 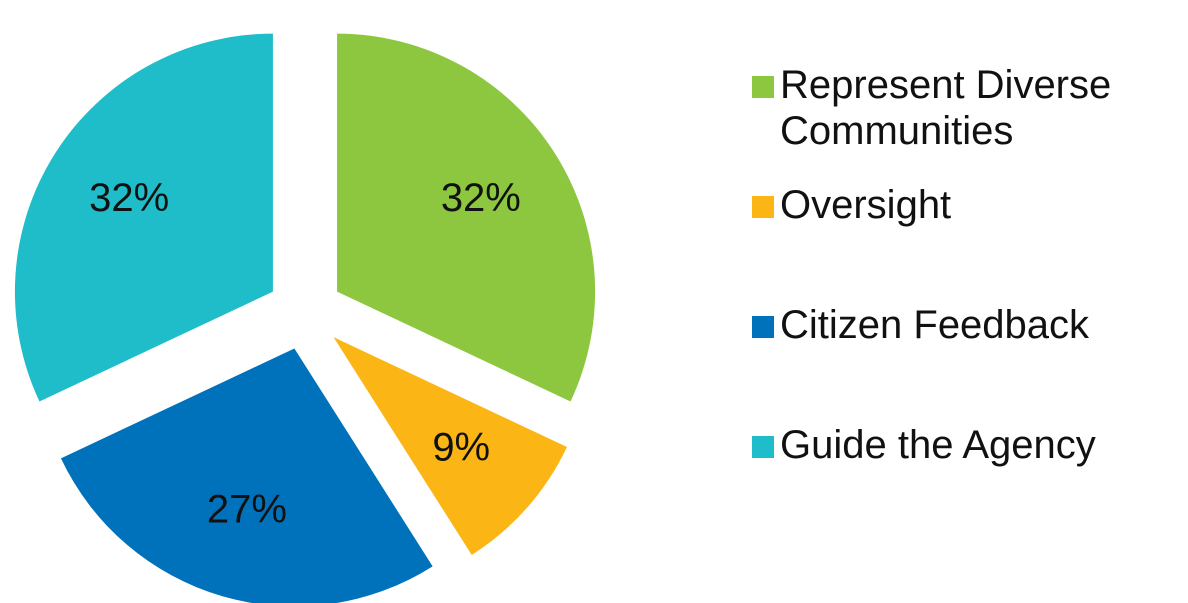 I want to click on data-label: 9%, so click(x=461, y=447).